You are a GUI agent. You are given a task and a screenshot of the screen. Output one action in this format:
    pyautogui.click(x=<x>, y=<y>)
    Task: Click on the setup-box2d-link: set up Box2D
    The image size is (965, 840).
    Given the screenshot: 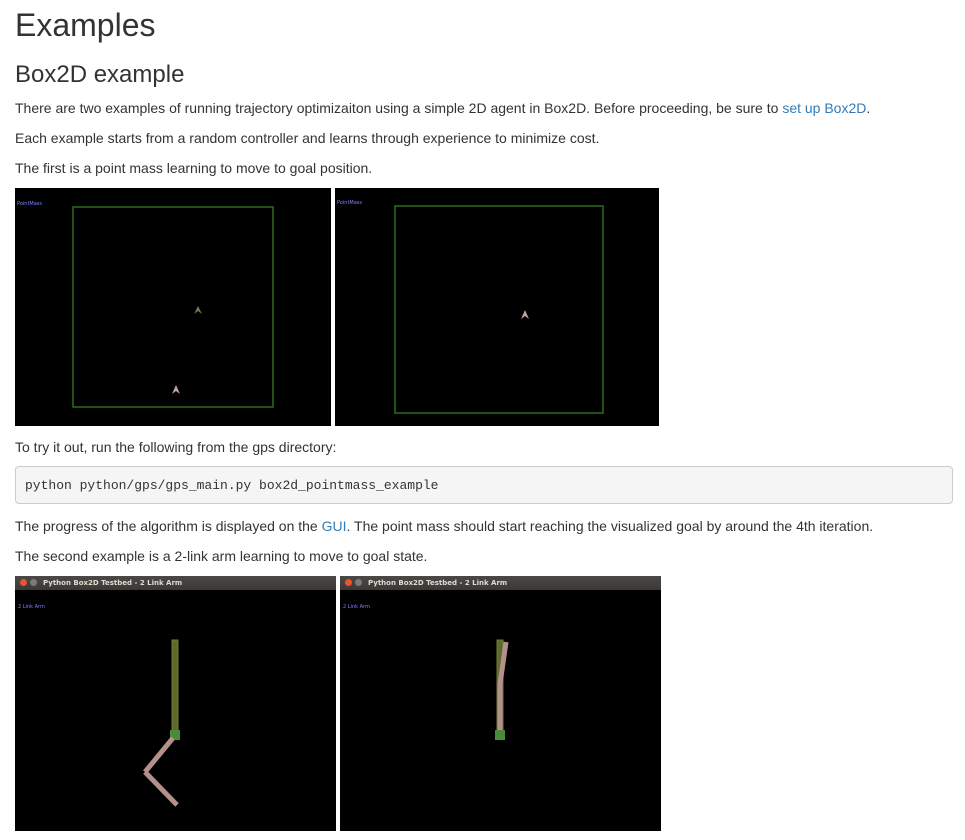 What is the action you would take?
    pyautogui.click(x=824, y=108)
    